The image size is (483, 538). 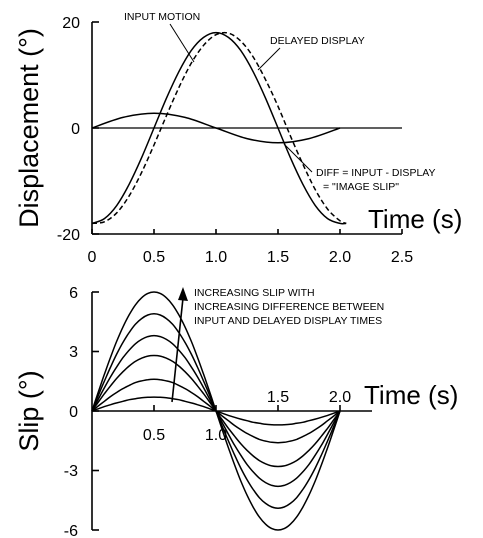 What do you see at coordinates (216, 435) in the screenshot?
I see `slip-xtick-label: 1.0` at bounding box center [216, 435].